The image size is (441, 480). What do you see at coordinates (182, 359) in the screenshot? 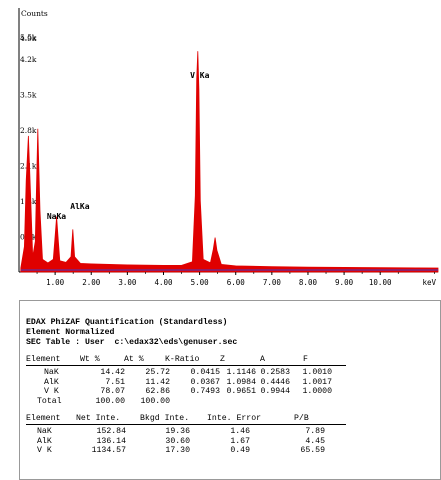
I see `table1-header-cell: K-Ratio` at bounding box center [182, 359].